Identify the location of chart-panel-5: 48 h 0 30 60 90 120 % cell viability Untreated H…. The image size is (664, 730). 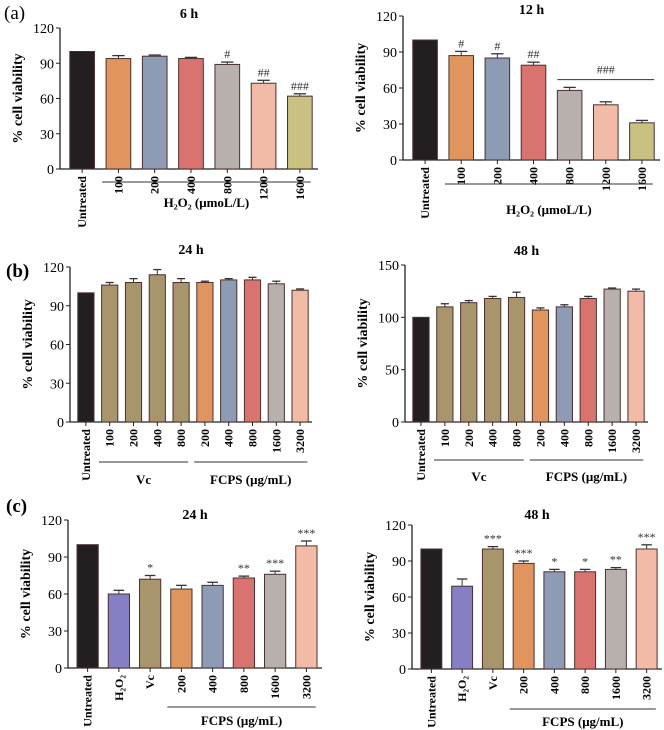
(512, 618).